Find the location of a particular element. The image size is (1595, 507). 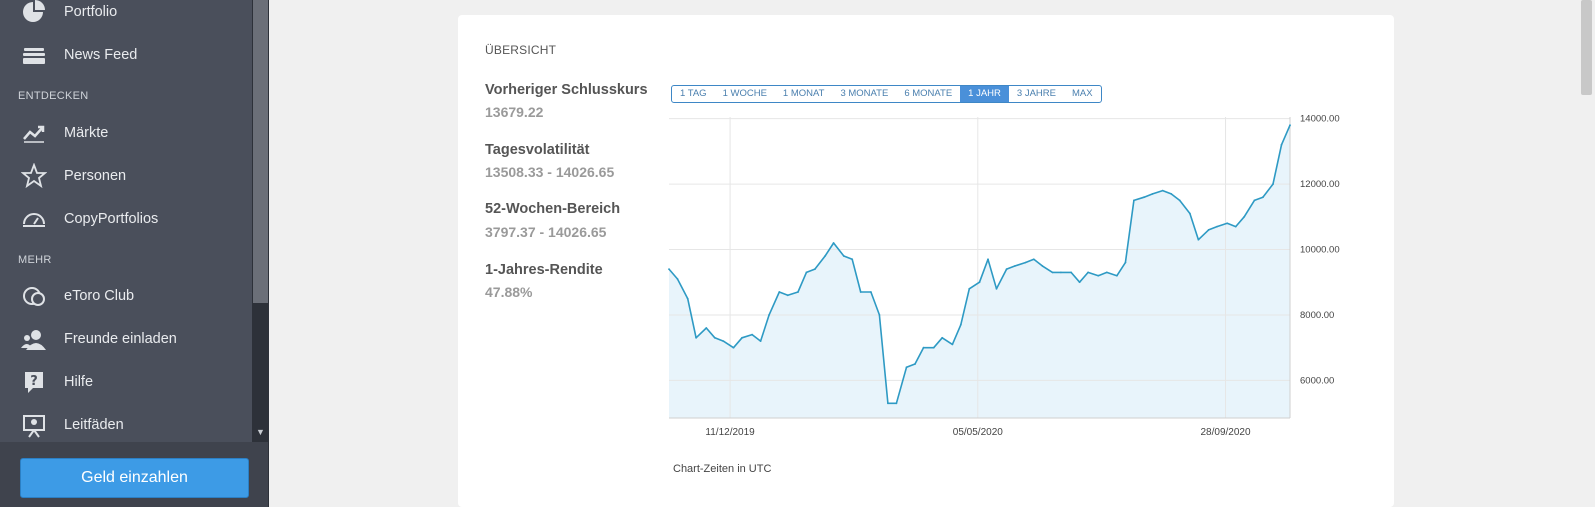

range-tab-1-week: 1 WOCHE is located at coordinates (744, 93).